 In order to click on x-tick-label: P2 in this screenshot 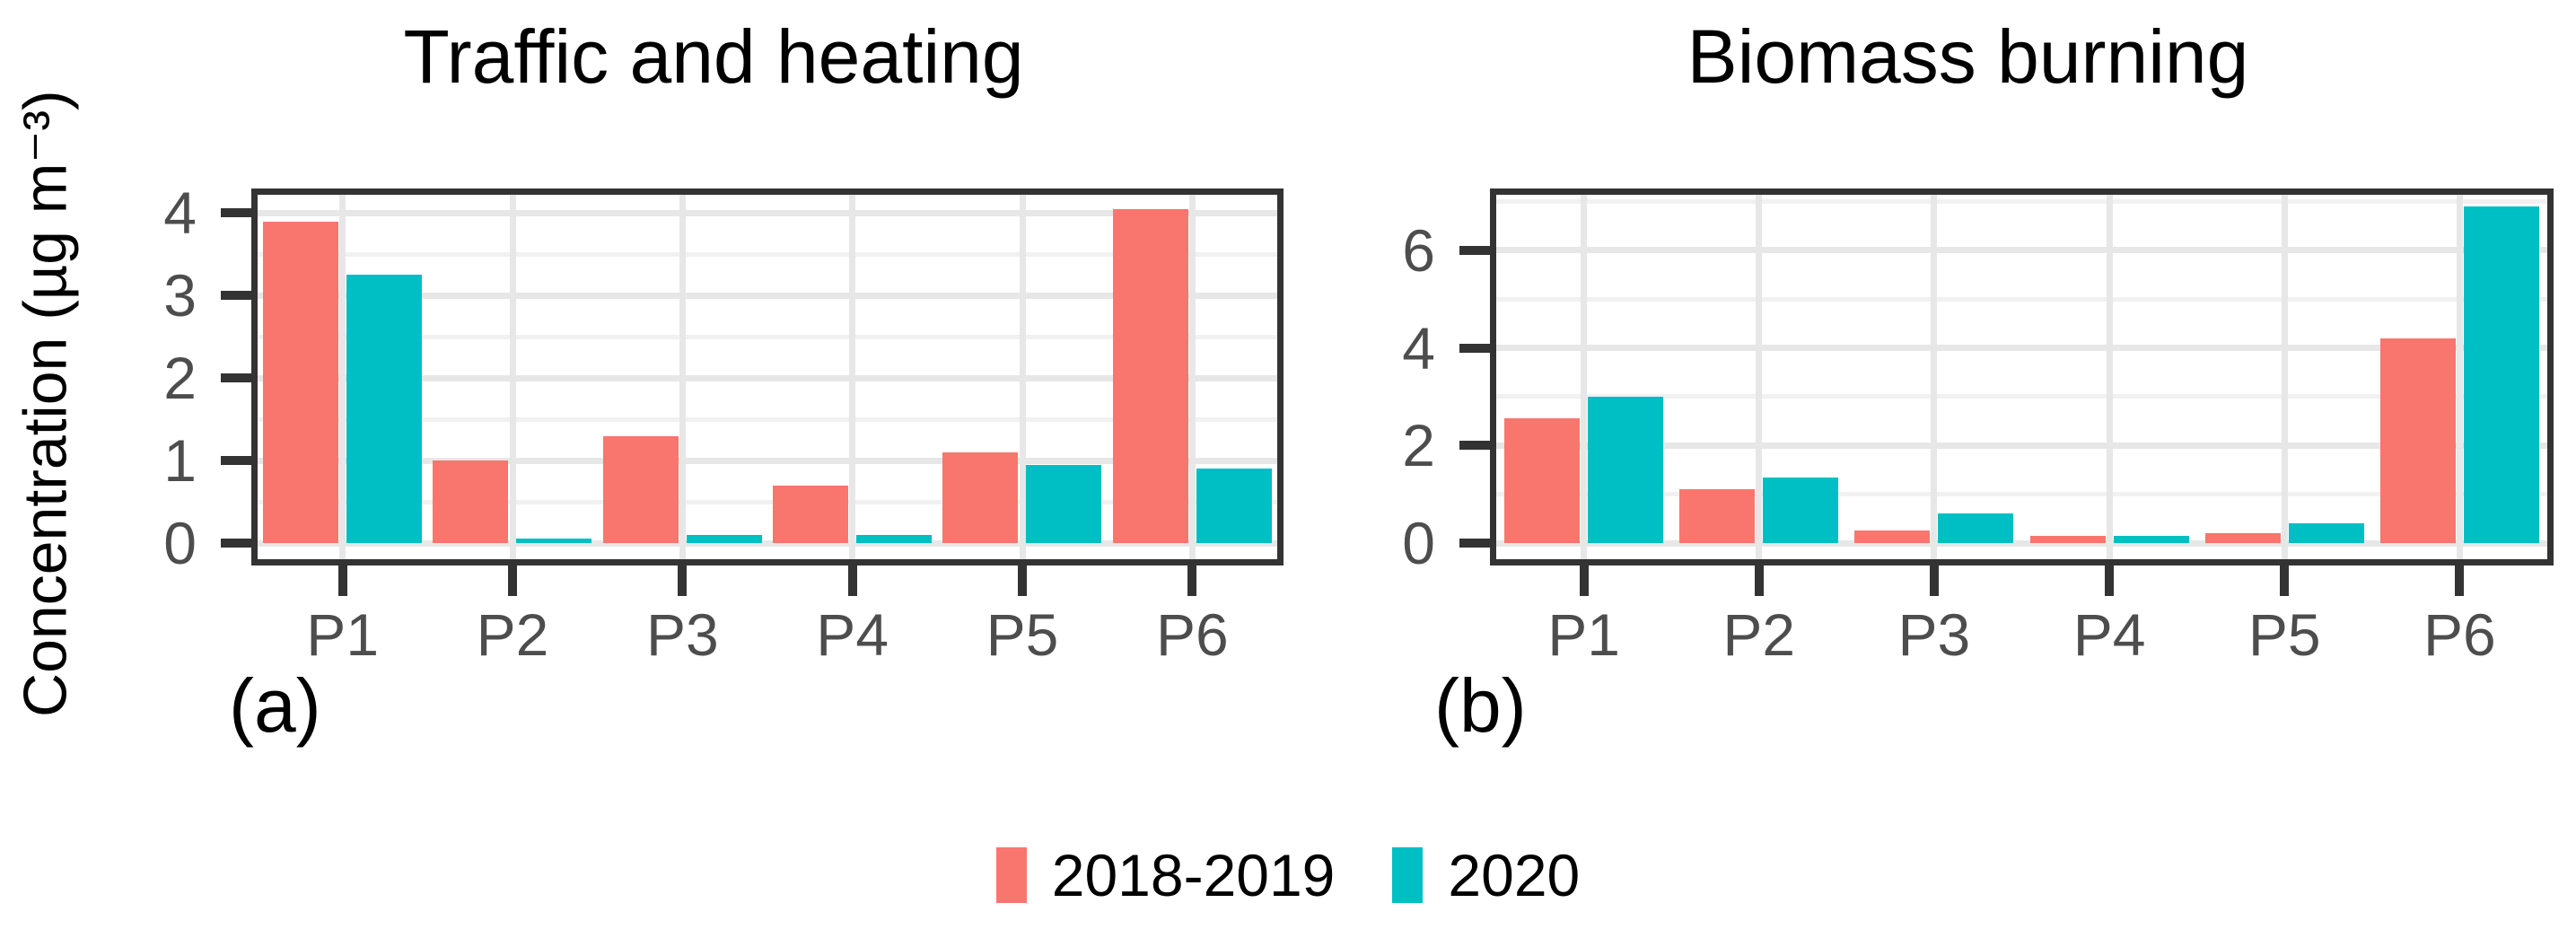, I will do `click(1759, 634)`.